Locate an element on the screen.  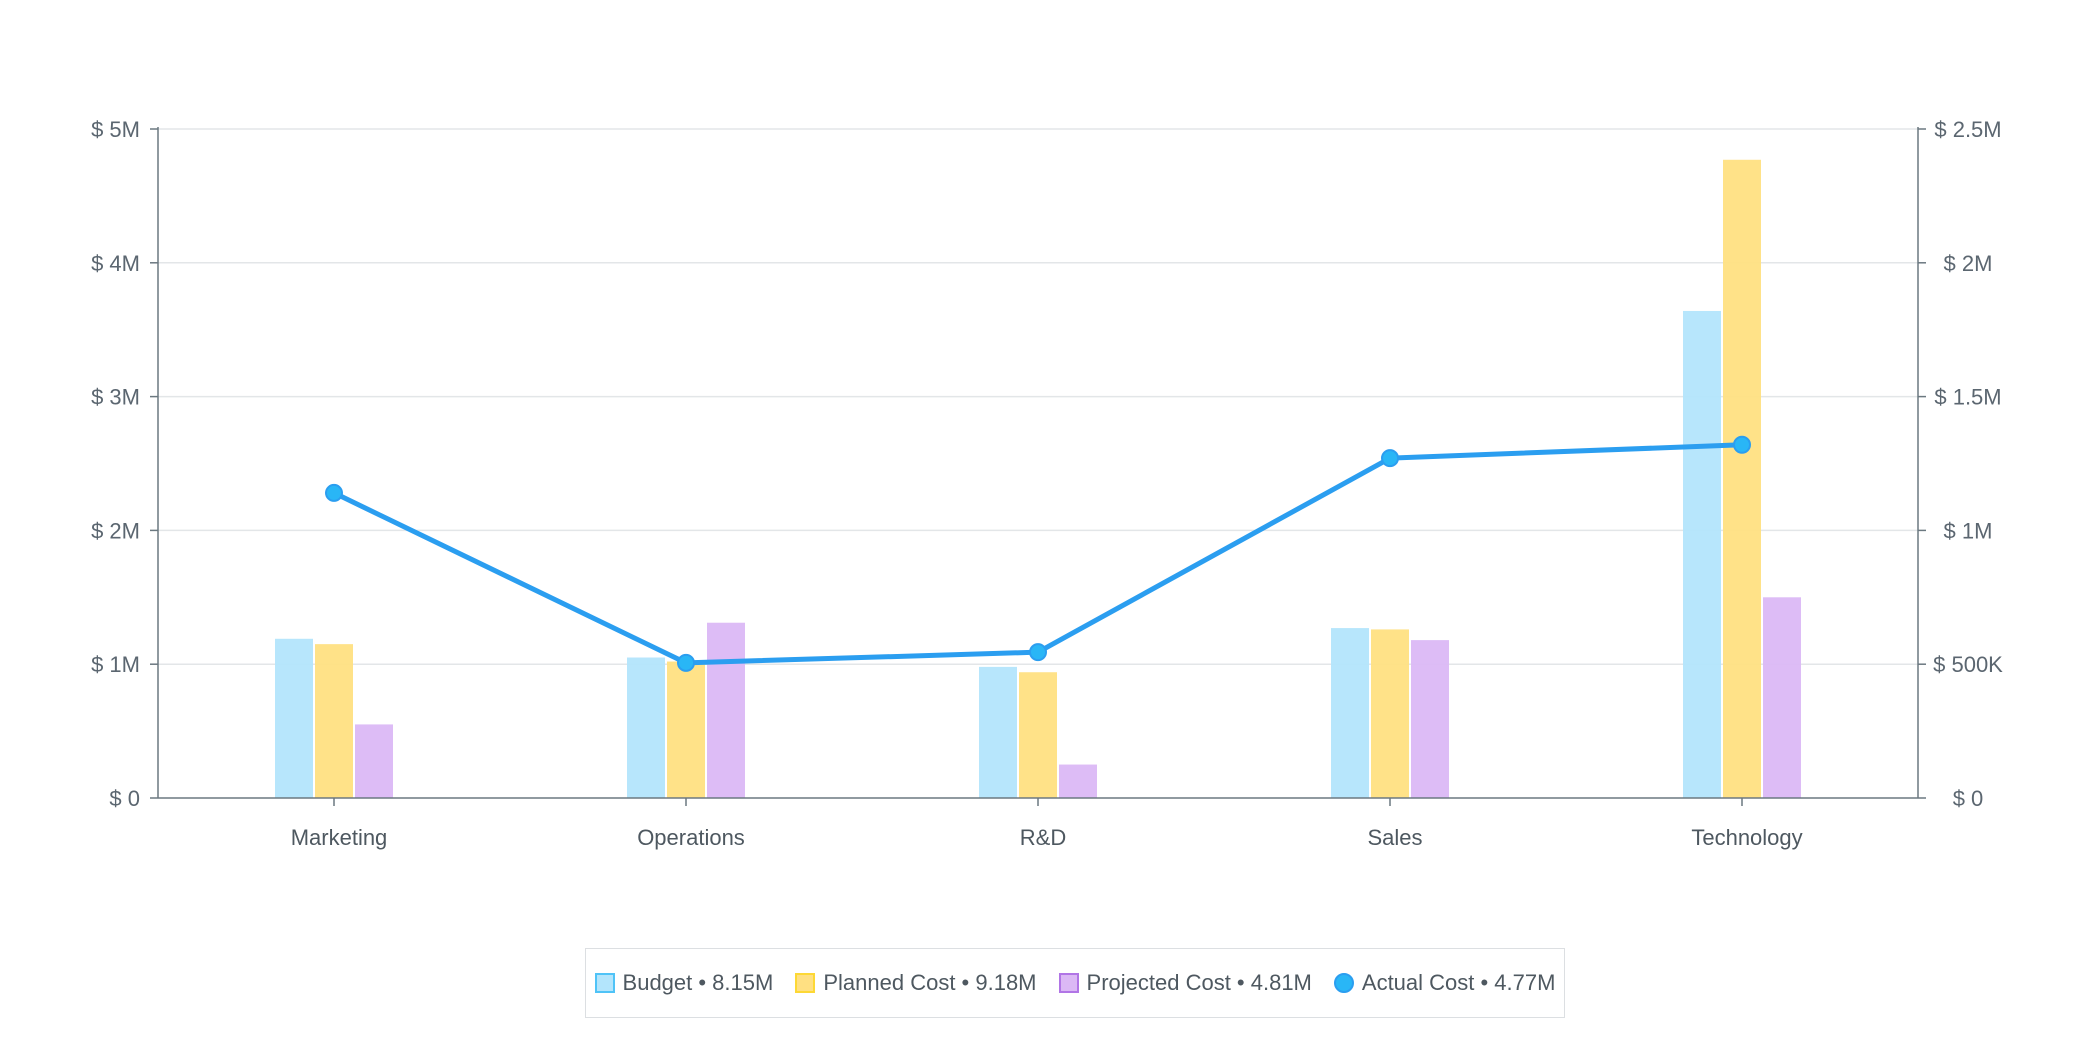
x-axis-category-label: Marketing is located at coordinates (339, 837).